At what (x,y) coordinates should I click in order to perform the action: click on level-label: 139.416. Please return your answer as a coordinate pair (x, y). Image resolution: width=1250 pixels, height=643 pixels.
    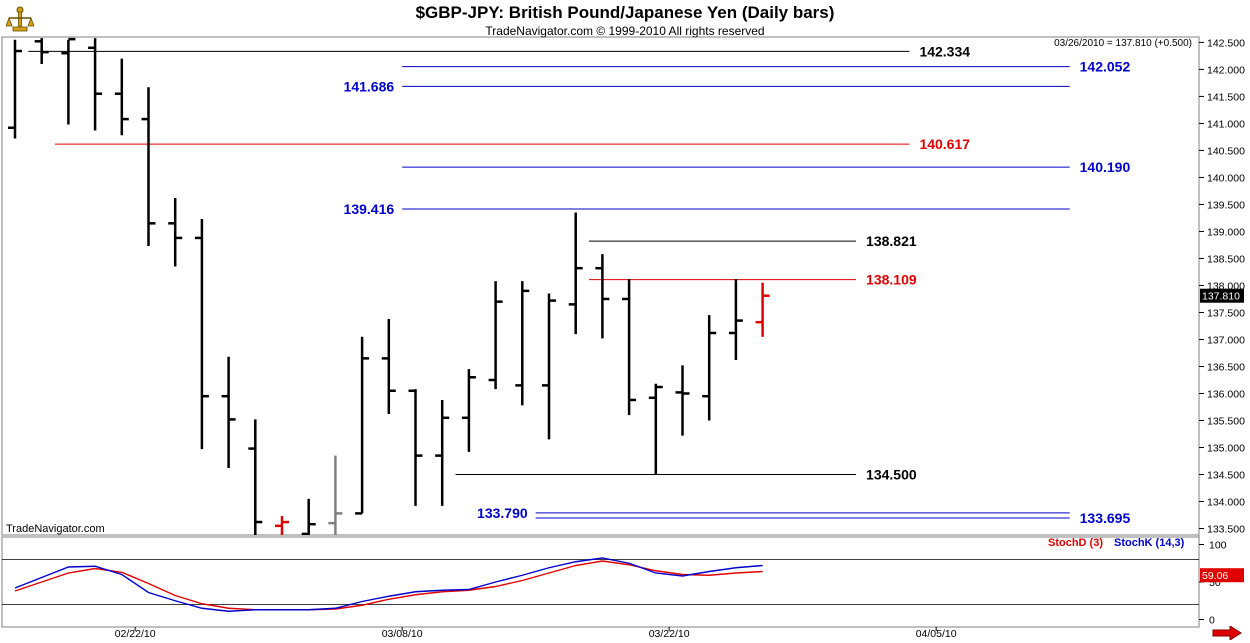
    Looking at the image, I should click on (369, 209).